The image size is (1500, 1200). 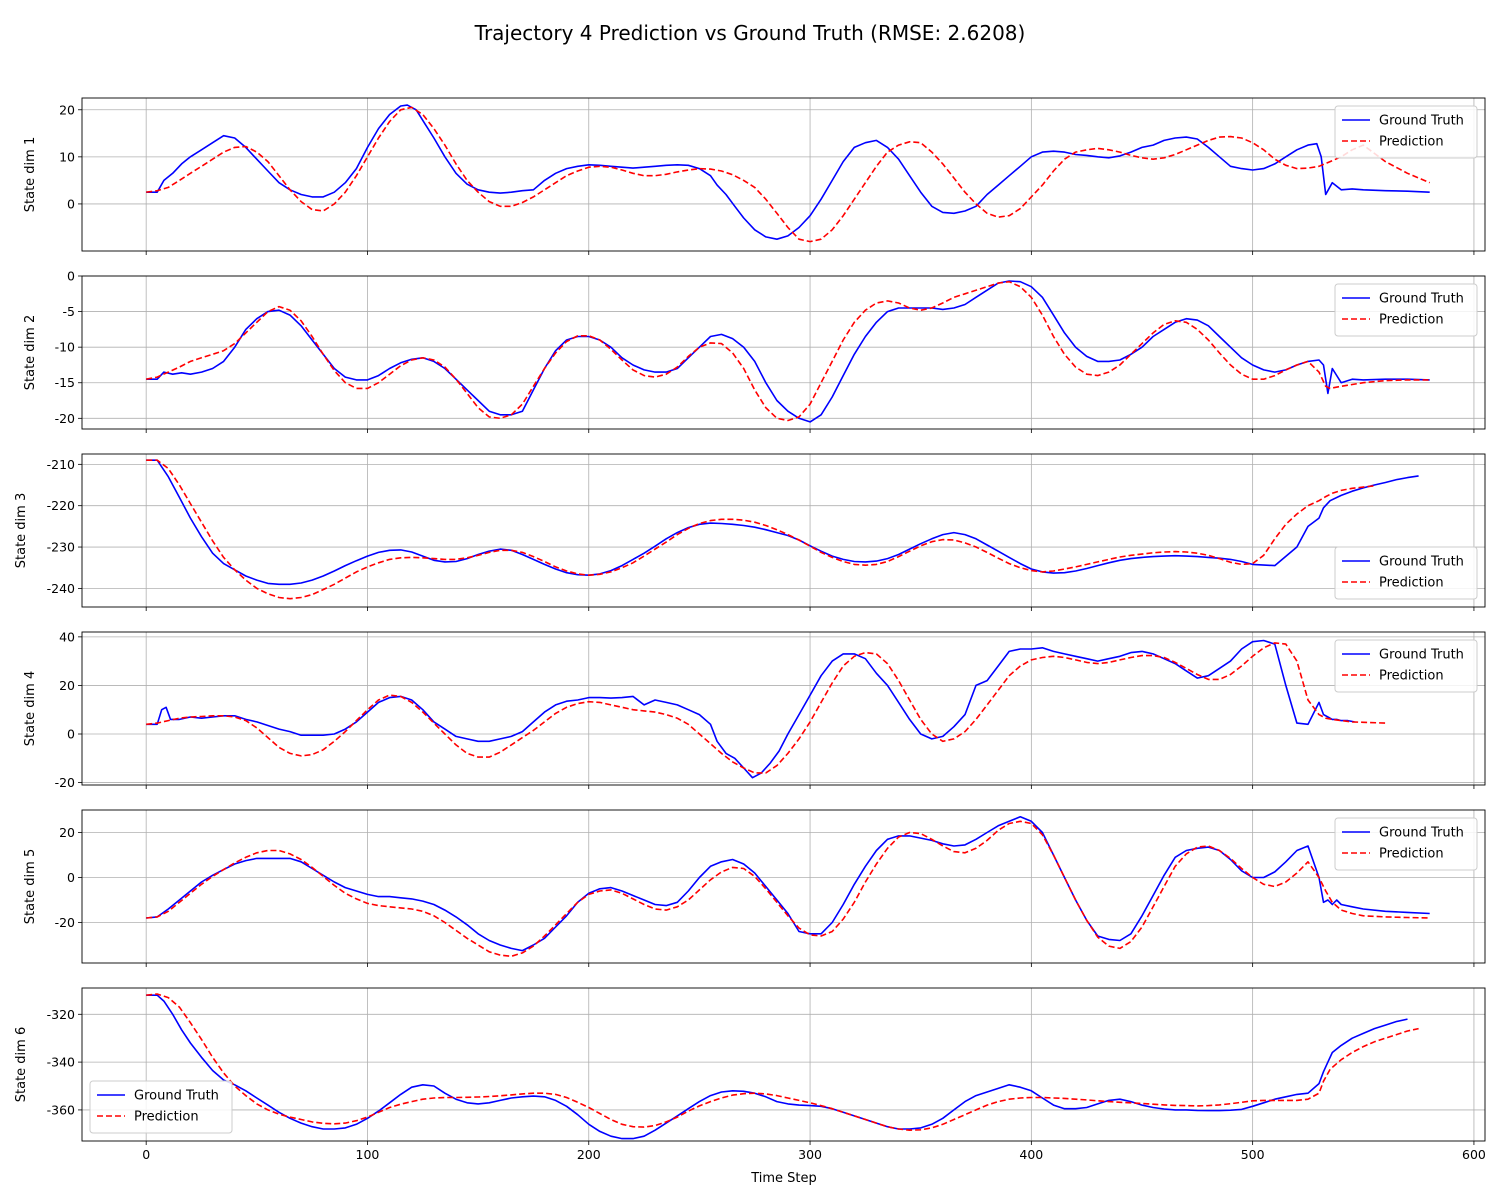 What do you see at coordinates (61, 1062) in the screenshot?
I see `y-tick-label: -340` at bounding box center [61, 1062].